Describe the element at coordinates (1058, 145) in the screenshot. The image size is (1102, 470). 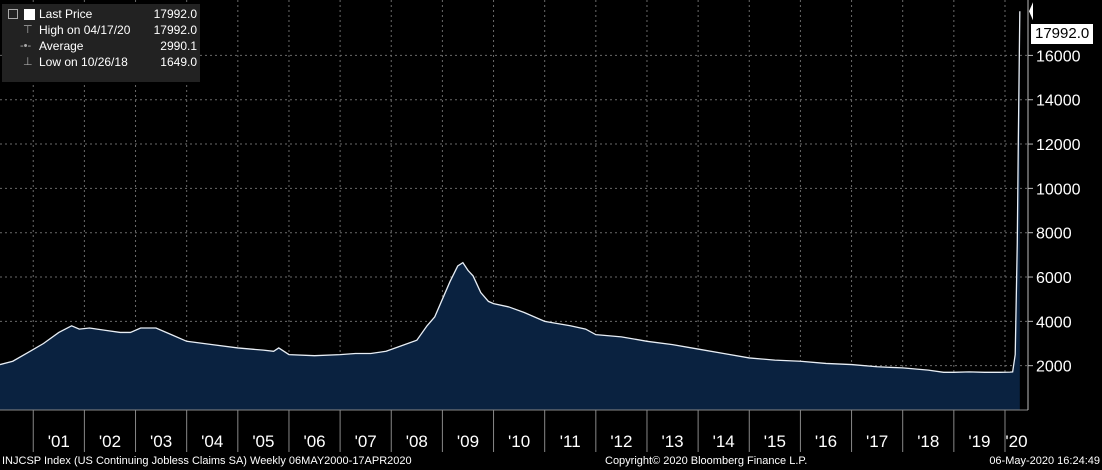
I see `y-tick-label: 12000` at that location.